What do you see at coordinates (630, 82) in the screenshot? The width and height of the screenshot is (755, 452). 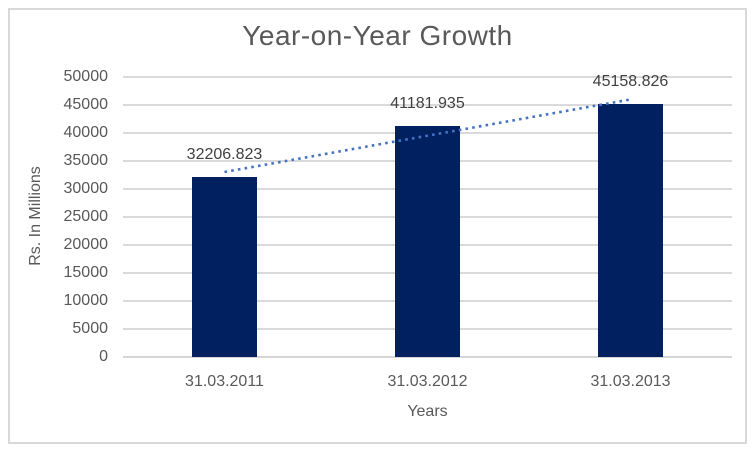 I see `bar-data-label: 45158.826` at bounding box center [630, 82].